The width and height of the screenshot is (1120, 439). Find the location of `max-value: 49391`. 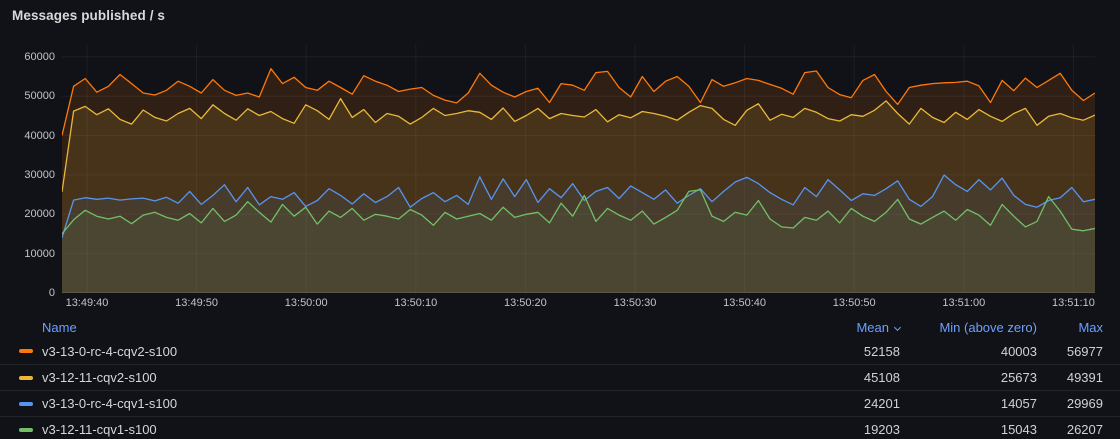

max-value: 49391 is located at coordinates (1084, 377).